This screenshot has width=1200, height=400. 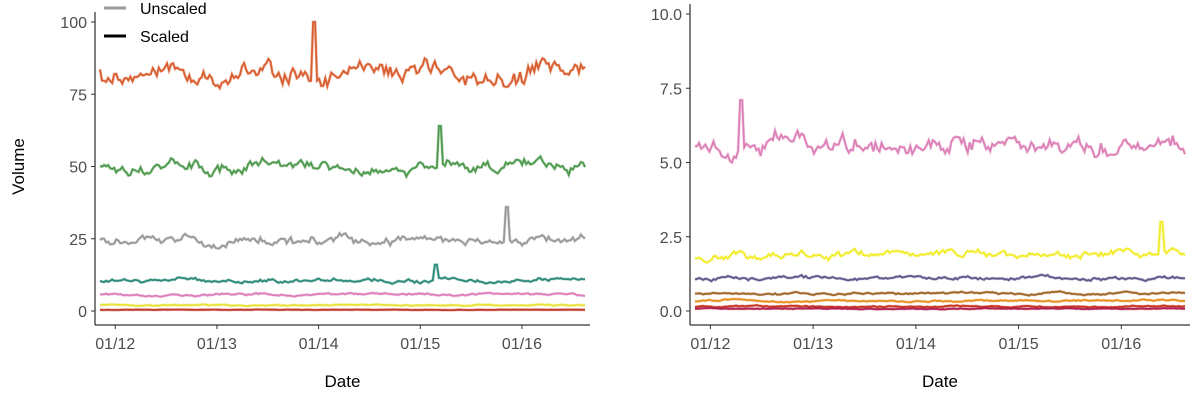 I want to click on y-tick-label: 50, so click(x=78, y=168).